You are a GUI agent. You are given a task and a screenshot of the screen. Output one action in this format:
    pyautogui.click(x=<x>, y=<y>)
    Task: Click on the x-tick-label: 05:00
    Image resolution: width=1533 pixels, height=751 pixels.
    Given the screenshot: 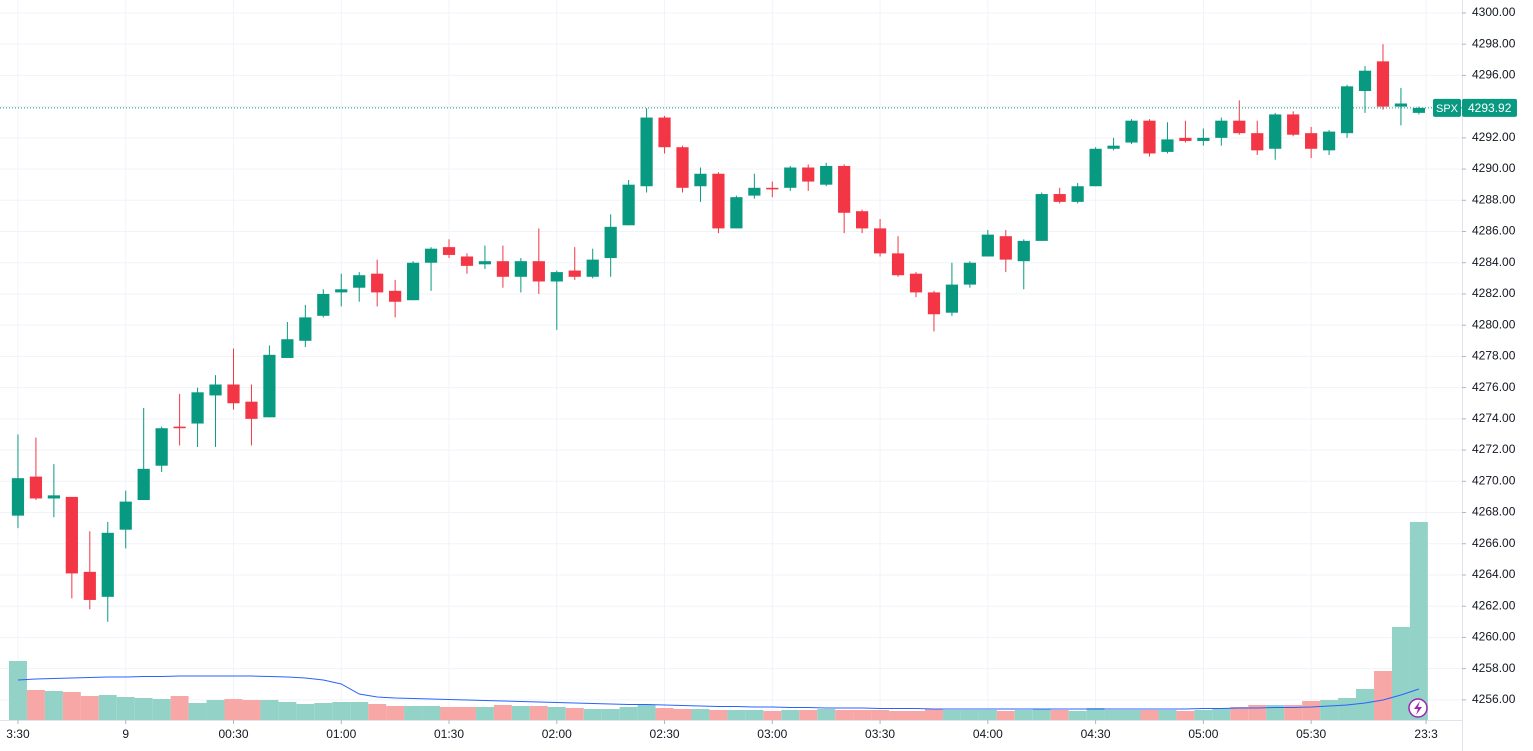 What is the action you would take?
    pyautogui.click(x=1203, y=734)
    